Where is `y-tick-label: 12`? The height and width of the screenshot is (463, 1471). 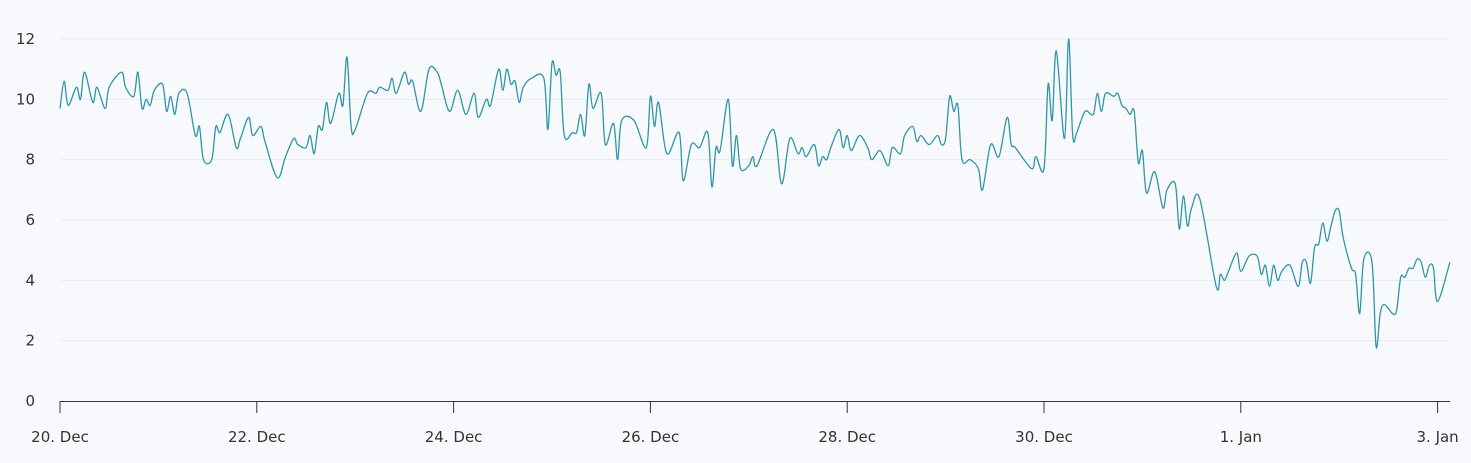
y-tick-label: 12 is located at coordinates (25, 39).